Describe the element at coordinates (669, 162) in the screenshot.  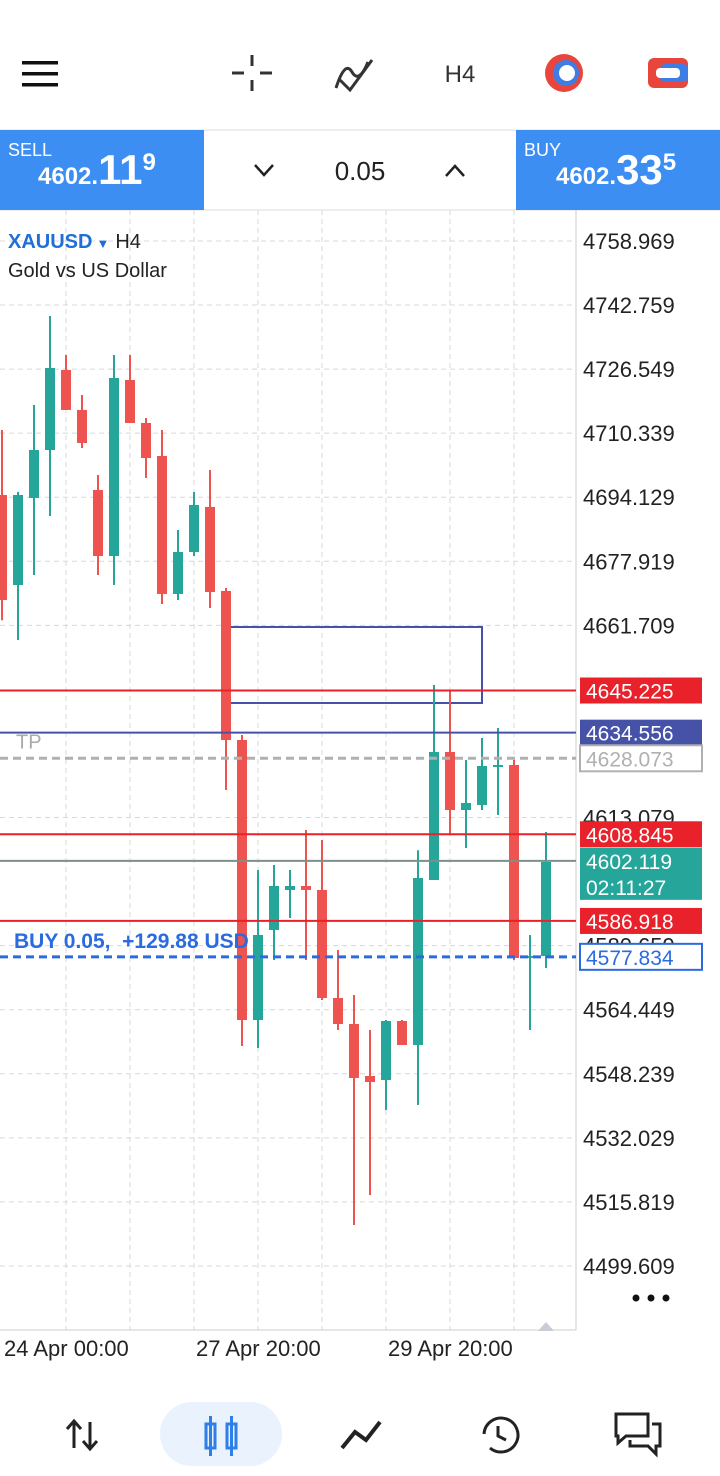
I see `price-sup: 5` at that location.